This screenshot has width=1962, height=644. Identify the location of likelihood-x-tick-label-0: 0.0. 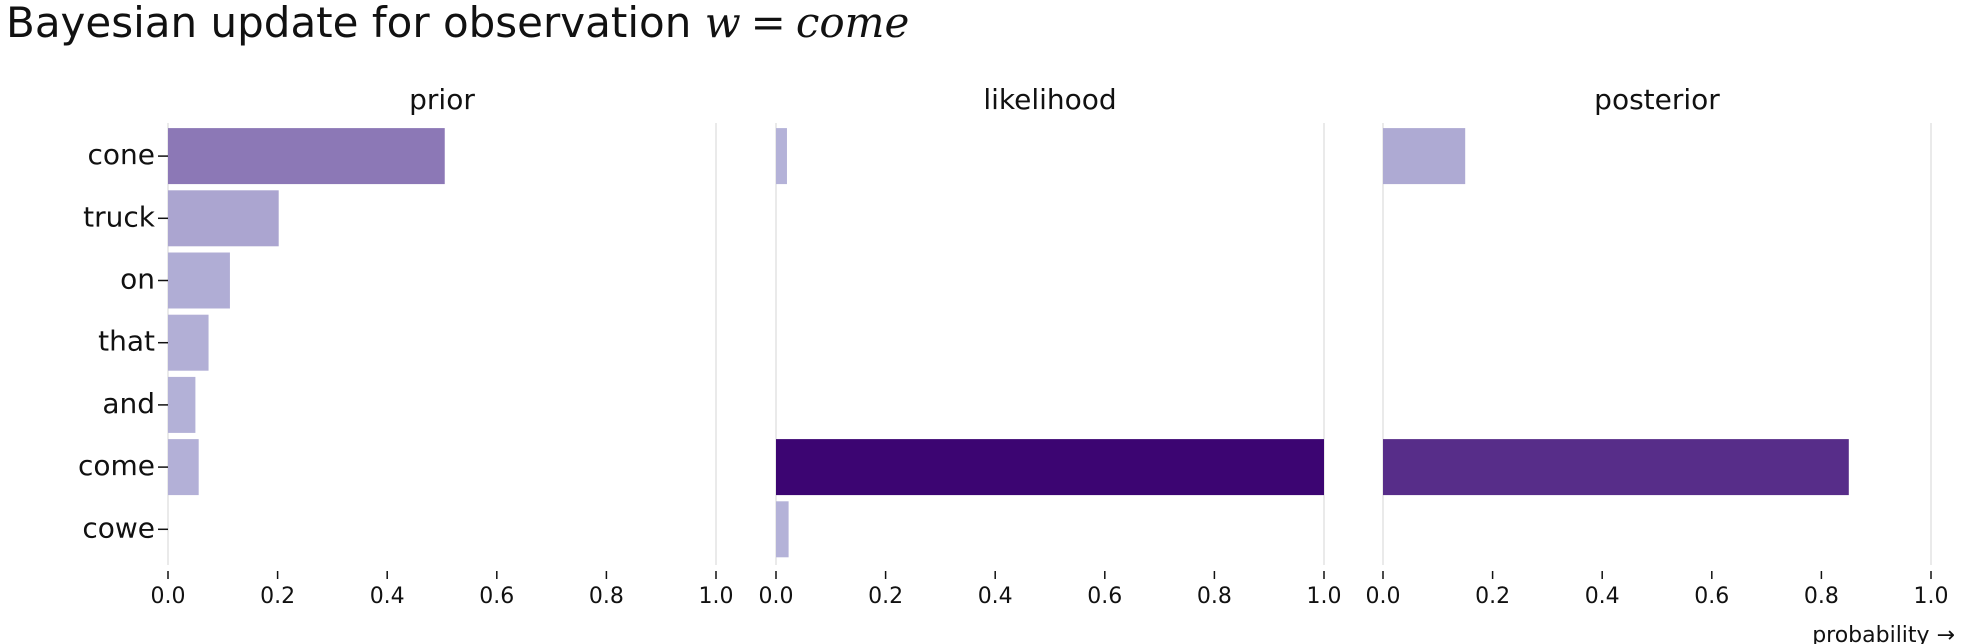
(776, 596).